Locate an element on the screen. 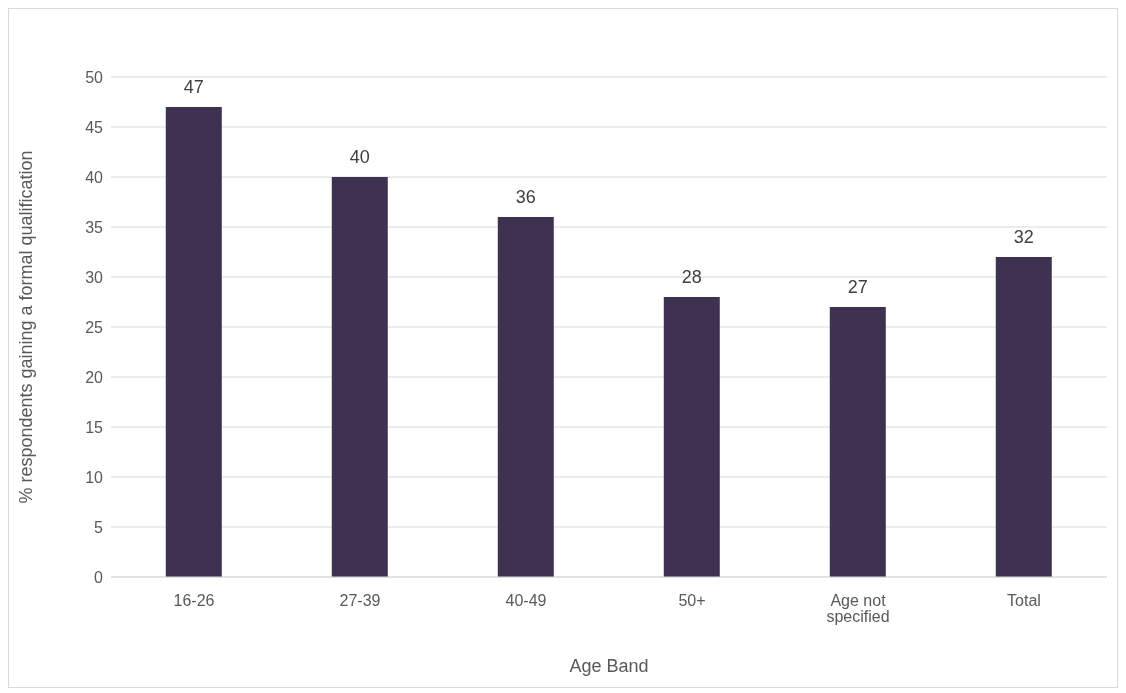 The image size is (1126, 693). data-label: 36 is located at coordinates (525, 197).